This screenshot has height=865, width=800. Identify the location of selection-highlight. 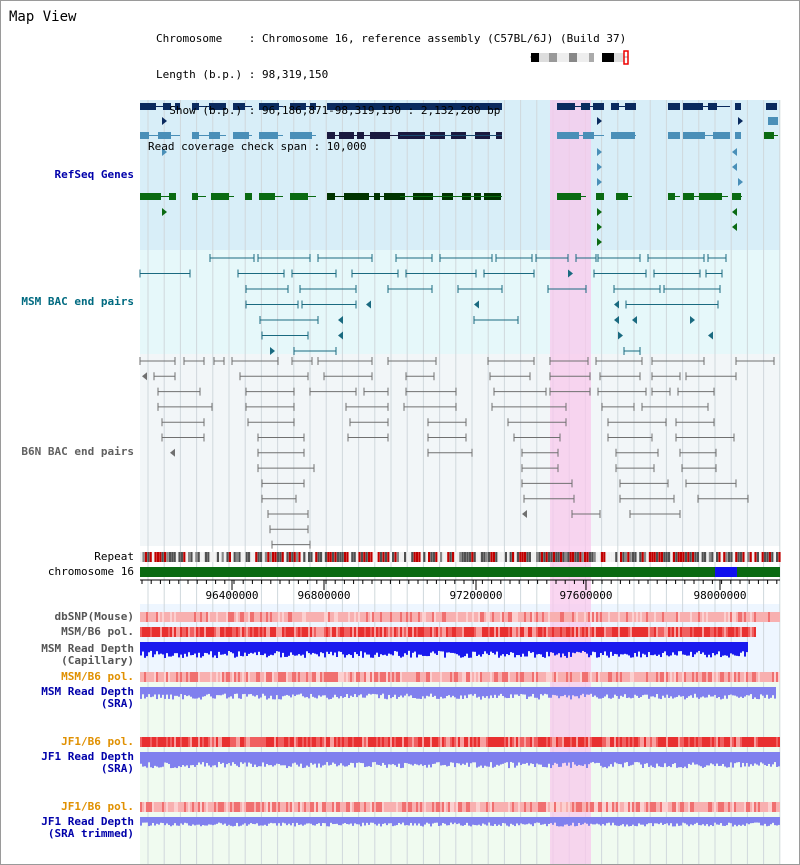
(570, 482).